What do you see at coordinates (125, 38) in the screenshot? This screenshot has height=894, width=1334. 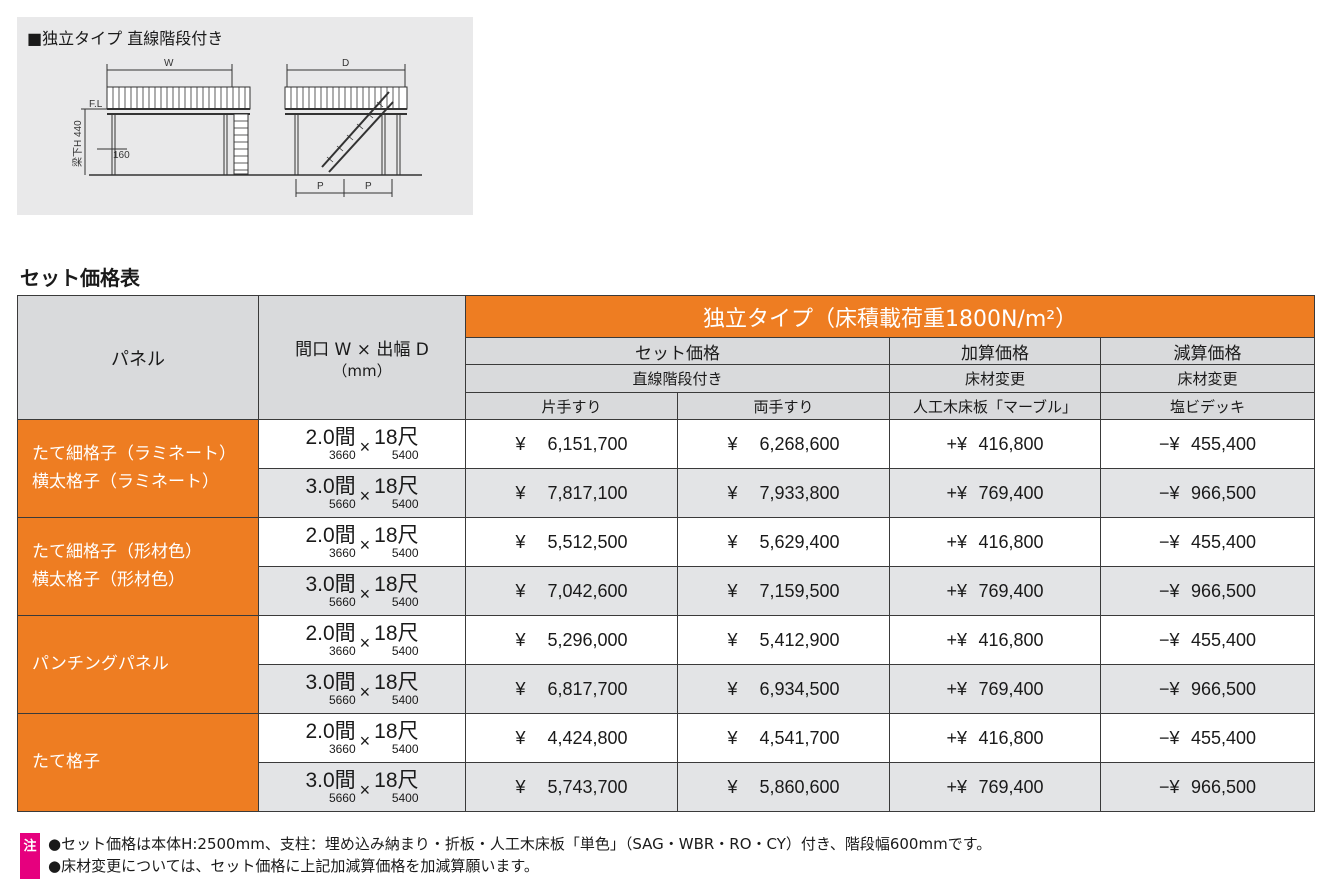 I see `diagram-title: ■独立タイプ 直線階段付き` at bounding box center [125, 38].